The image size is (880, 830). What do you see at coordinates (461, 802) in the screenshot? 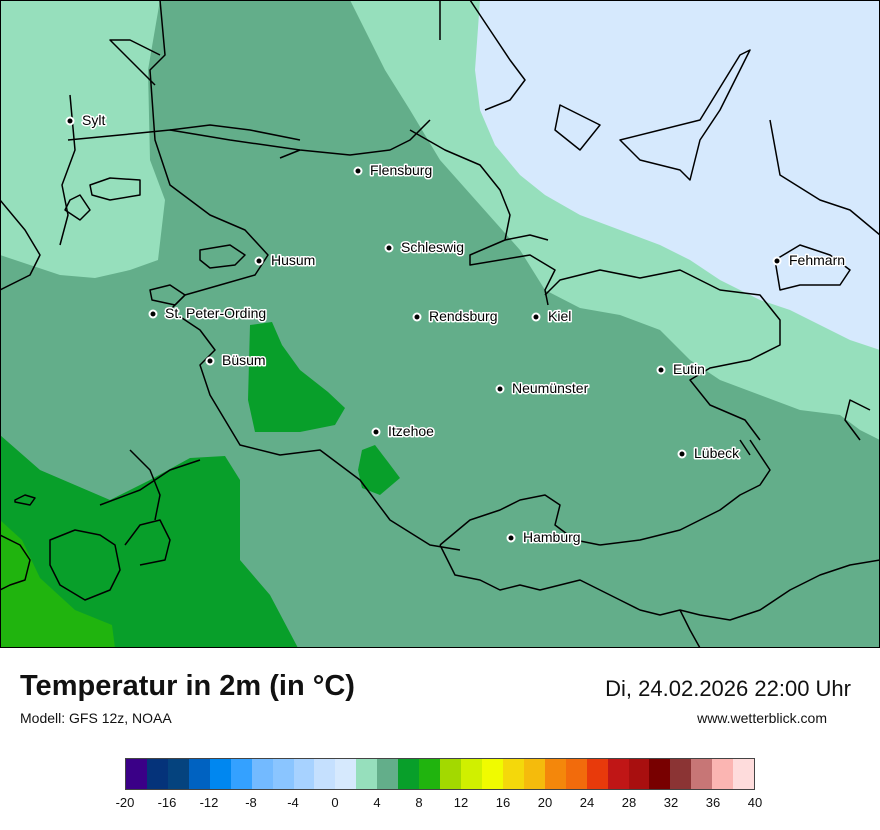
I see `colorbar-tick-label: 12` at bounding box center [461, 802].